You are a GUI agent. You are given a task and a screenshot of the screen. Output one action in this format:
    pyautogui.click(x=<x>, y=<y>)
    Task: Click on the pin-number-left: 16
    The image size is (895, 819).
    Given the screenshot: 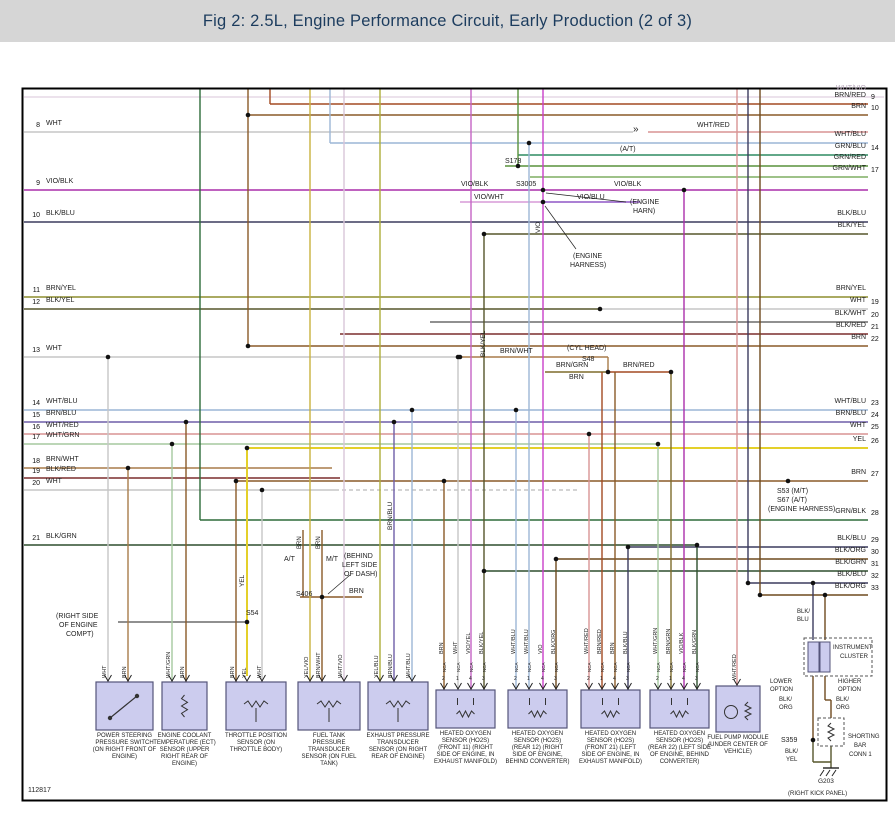 What is the action you would take?
    pyautogui.click(x=36, y=427)
    